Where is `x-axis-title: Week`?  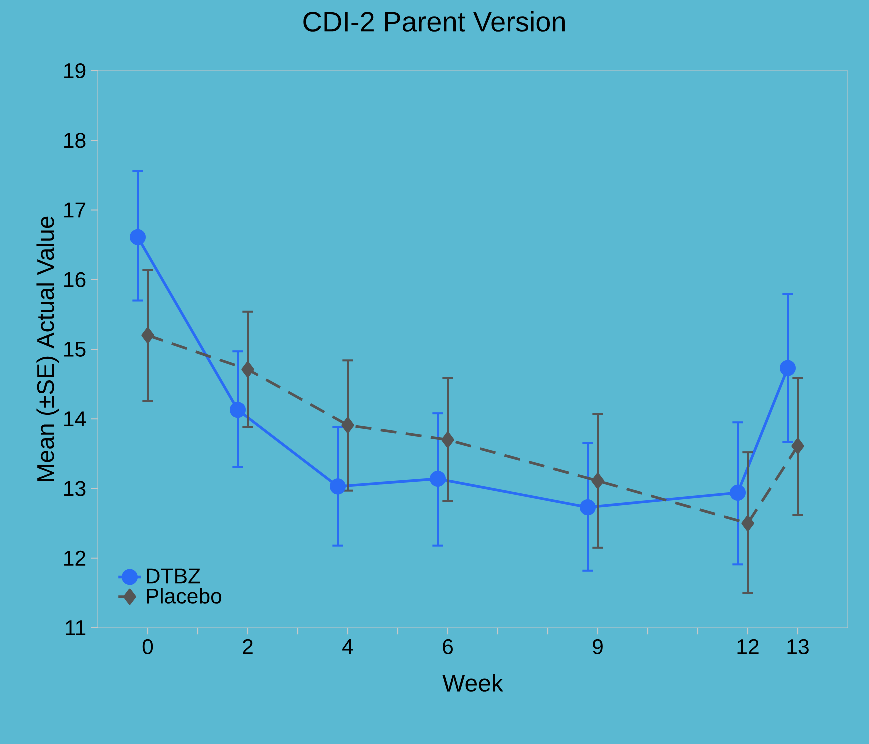
x-axis-title: Week is located at coordinates (473, 683).